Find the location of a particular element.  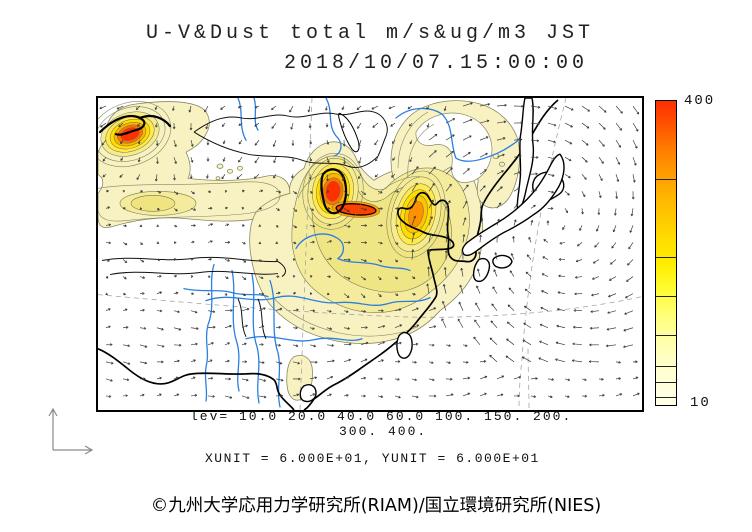

colorbar-min-label: 10 is located at coordinates (700, 403).